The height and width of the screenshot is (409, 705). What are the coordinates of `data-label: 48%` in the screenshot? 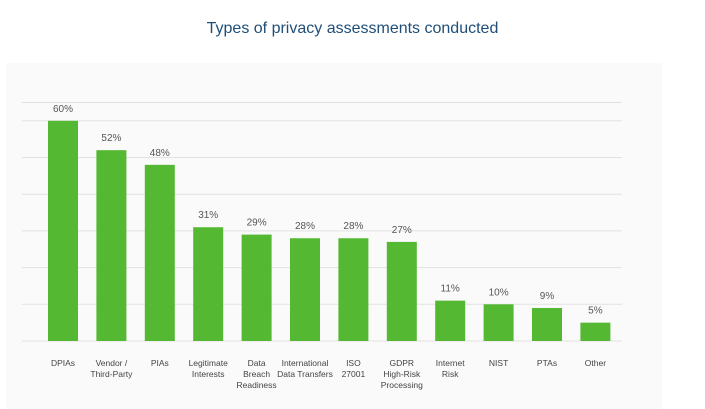 It's located at (160, 153).